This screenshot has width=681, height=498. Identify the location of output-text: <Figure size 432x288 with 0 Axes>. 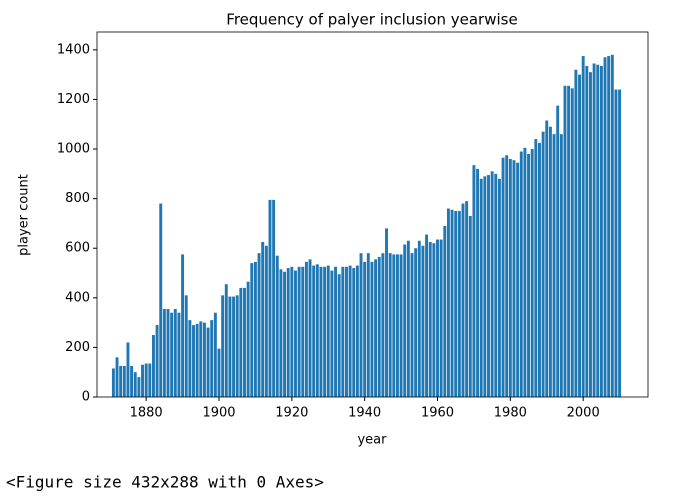
(165, 482).